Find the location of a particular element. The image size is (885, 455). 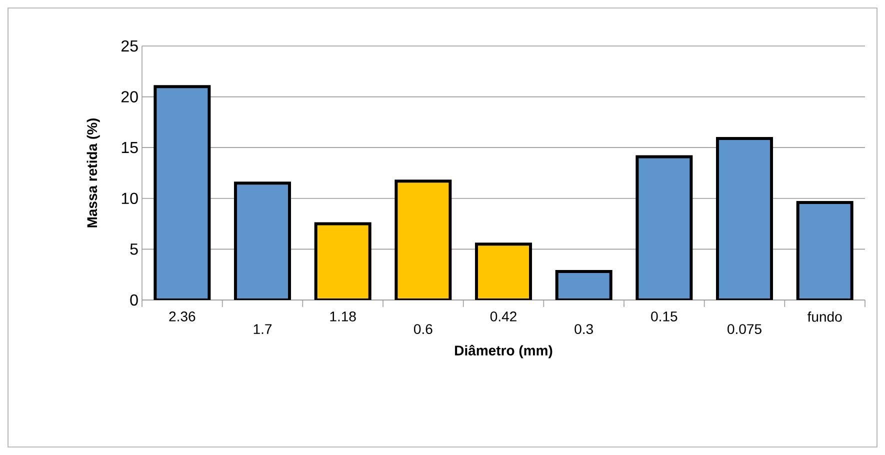

x-tick-label: 1.18 is located at coordinates (343, 317).